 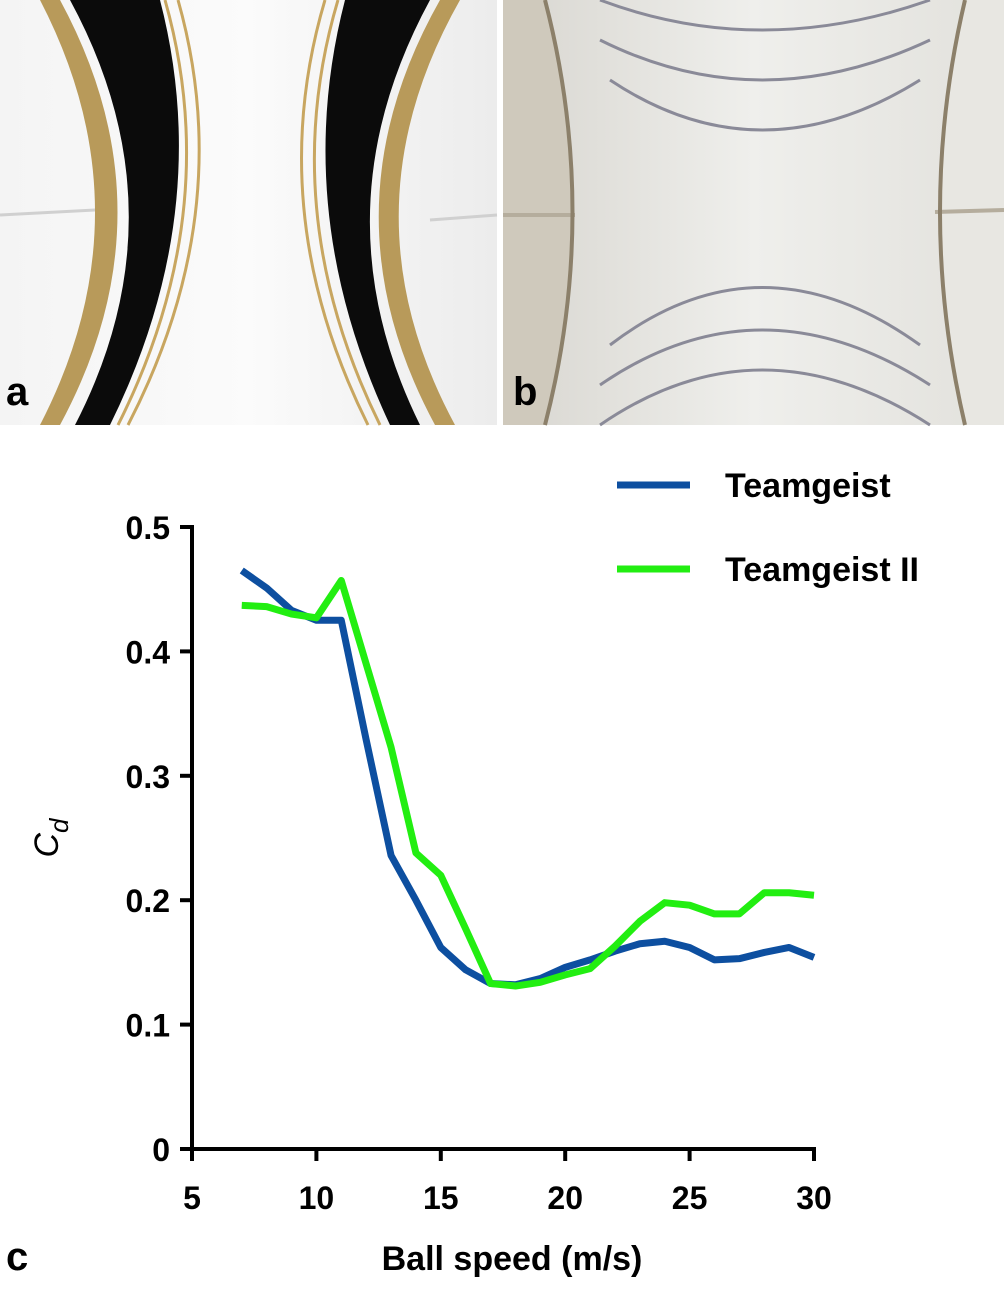 What do you see at coordinates (814, 1198) in the screenshot?
I see `x-tick-label: 30` at bounding box center [814, 1198].